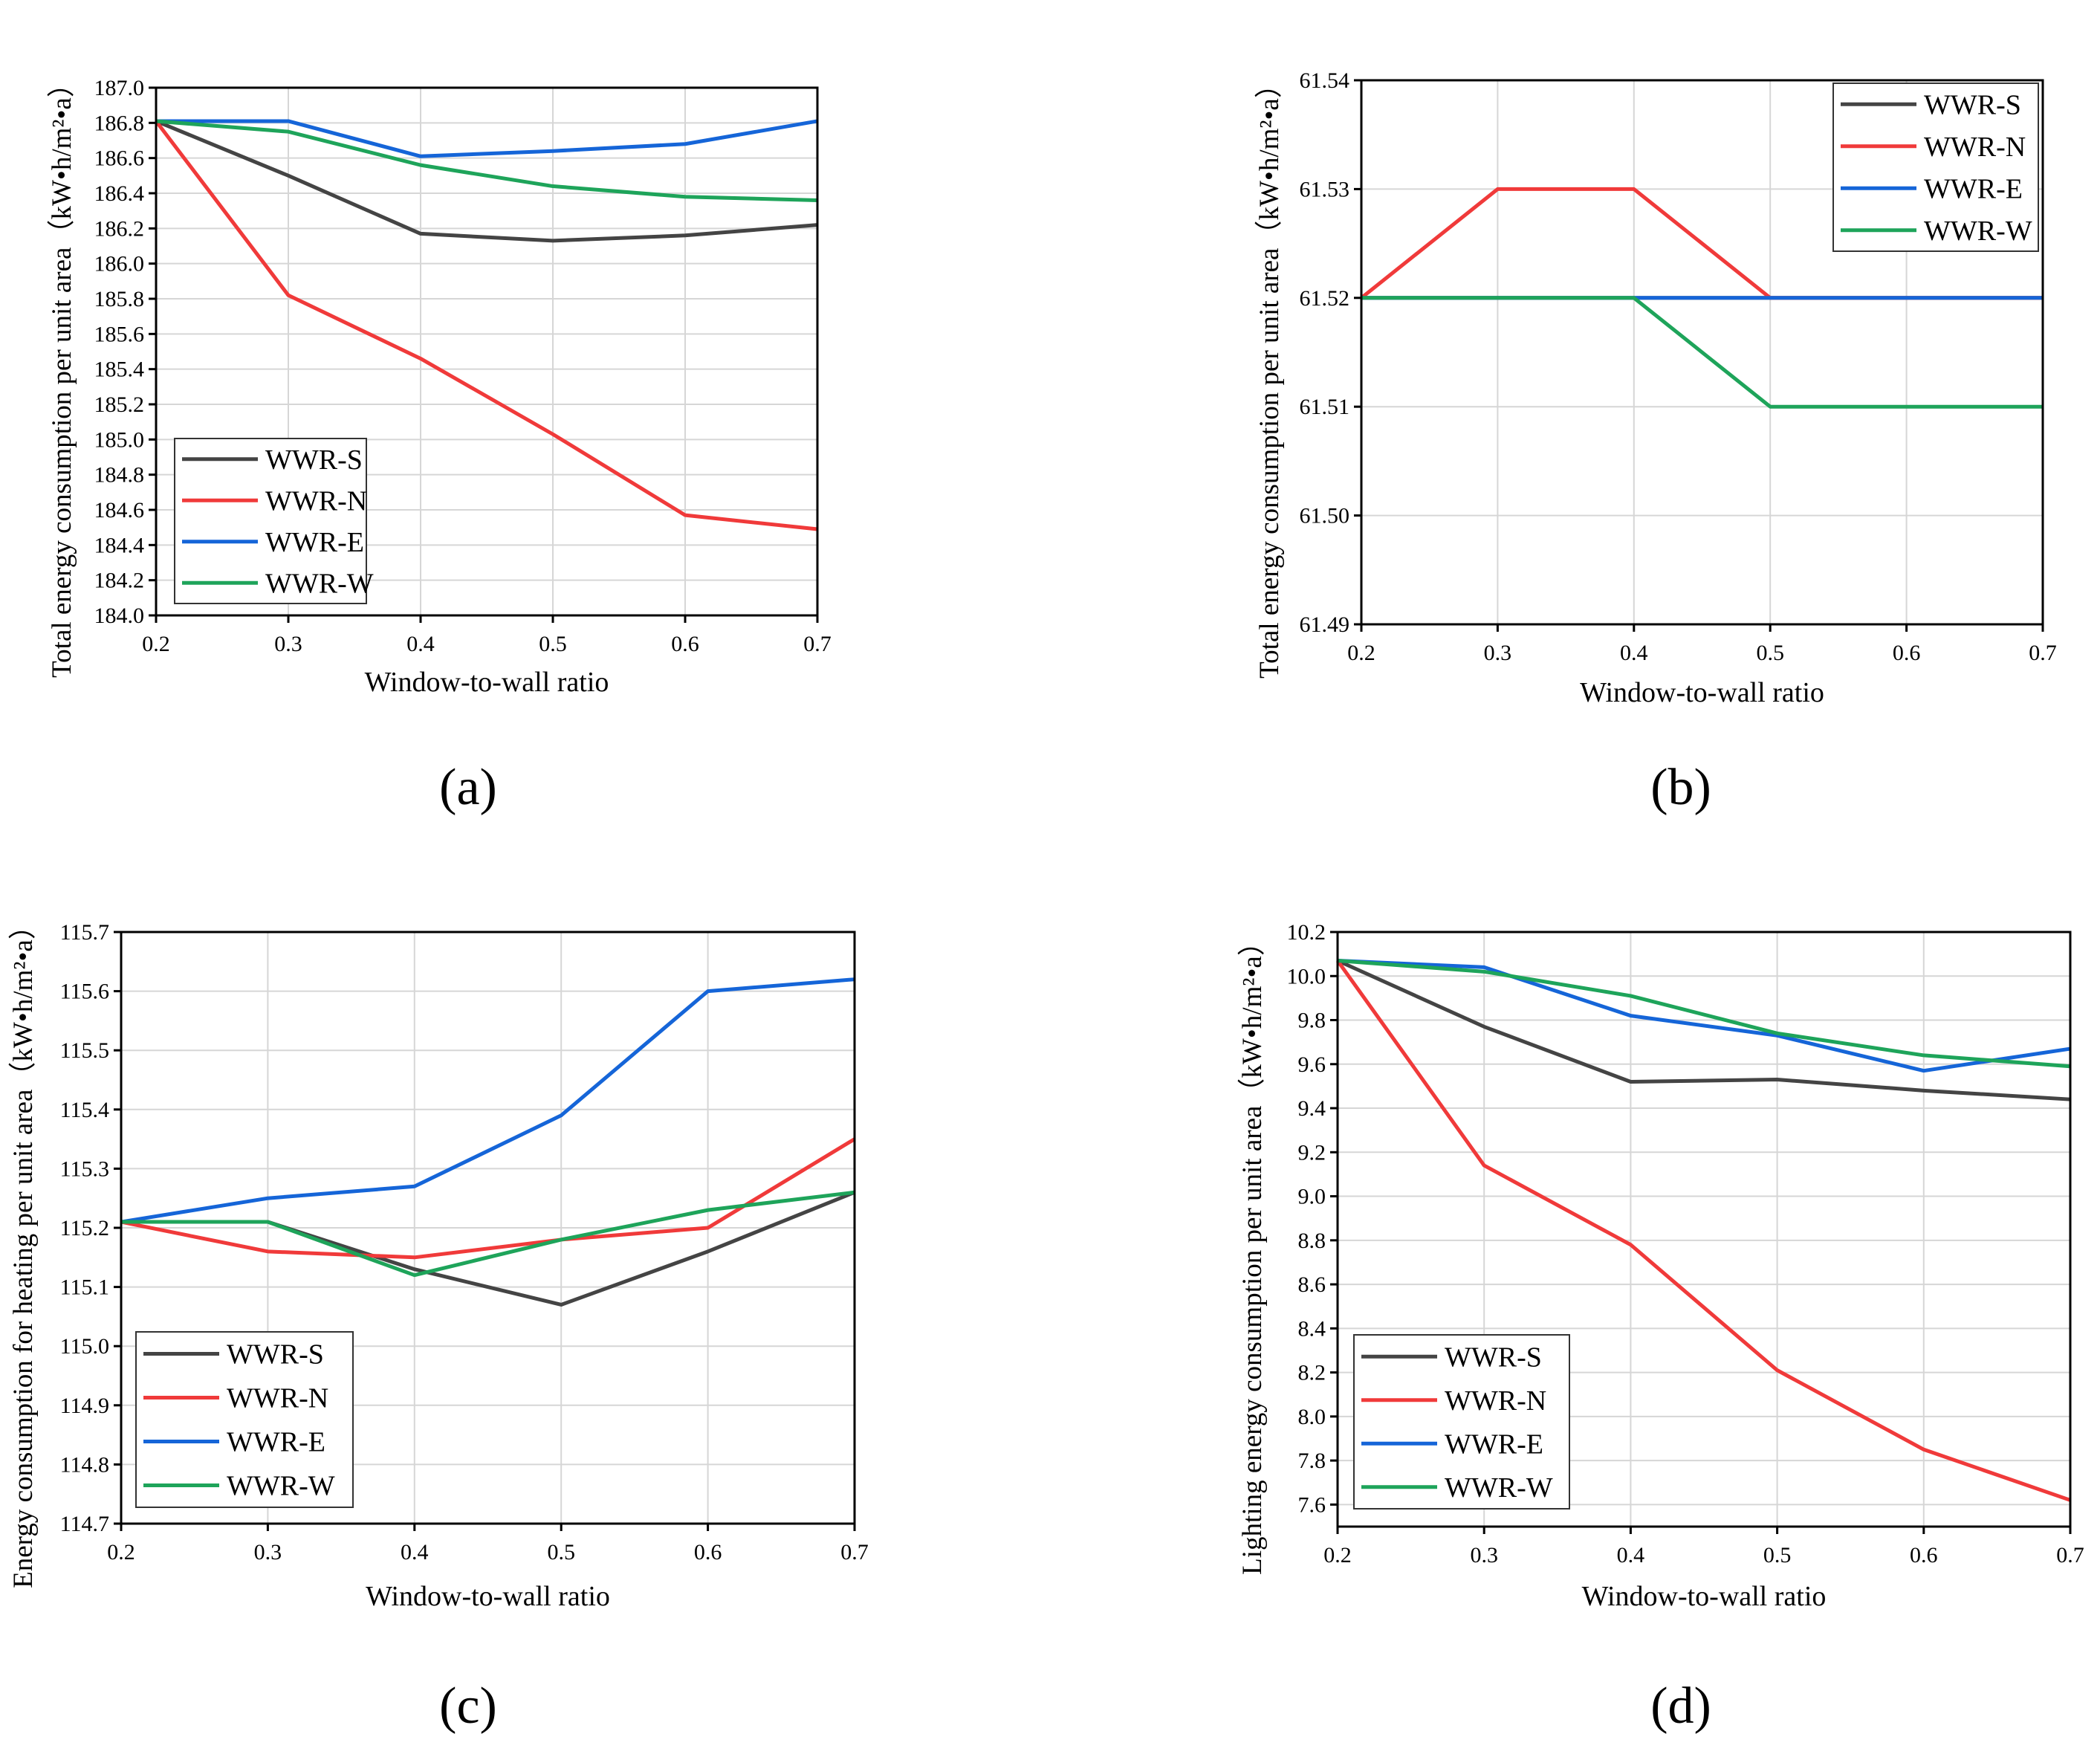  Describe the element at coordinates (119, 123) in the screenshot. I see `y-tick-label: 186.8` at that location.